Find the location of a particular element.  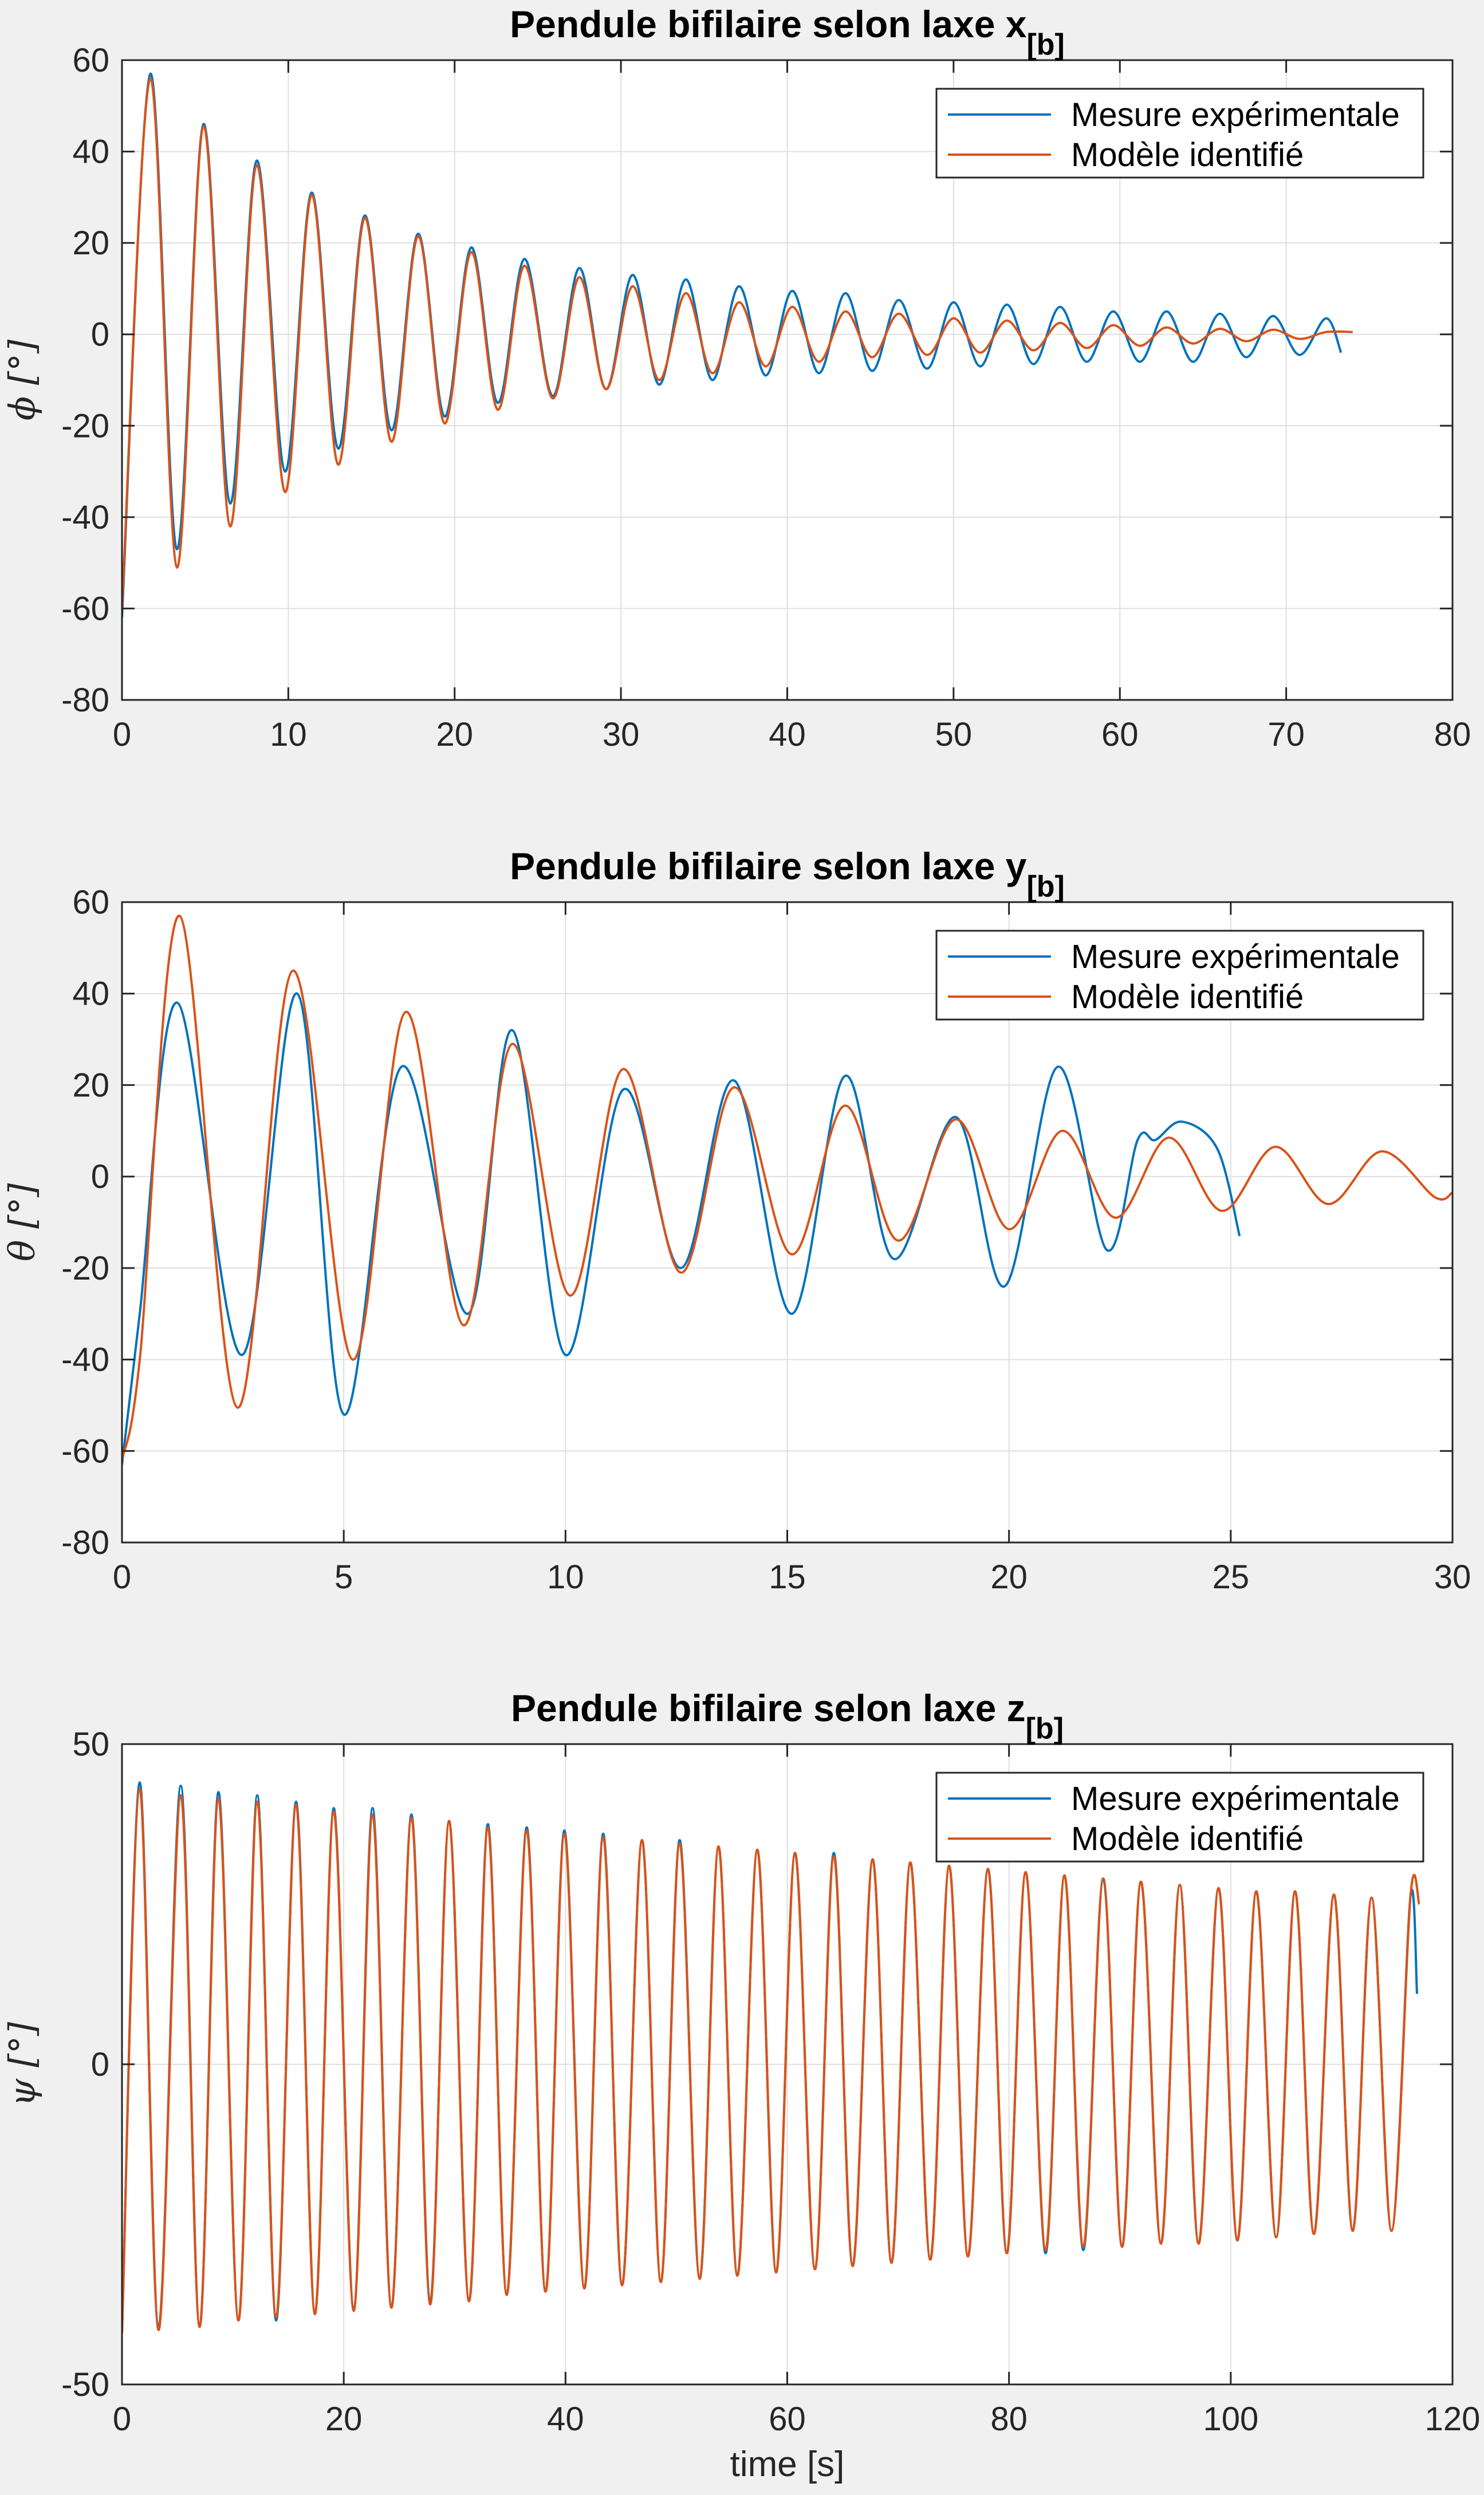

chart-title-main: Pendule bifilaire selon laxe z is located at coordinates (768, 1708).